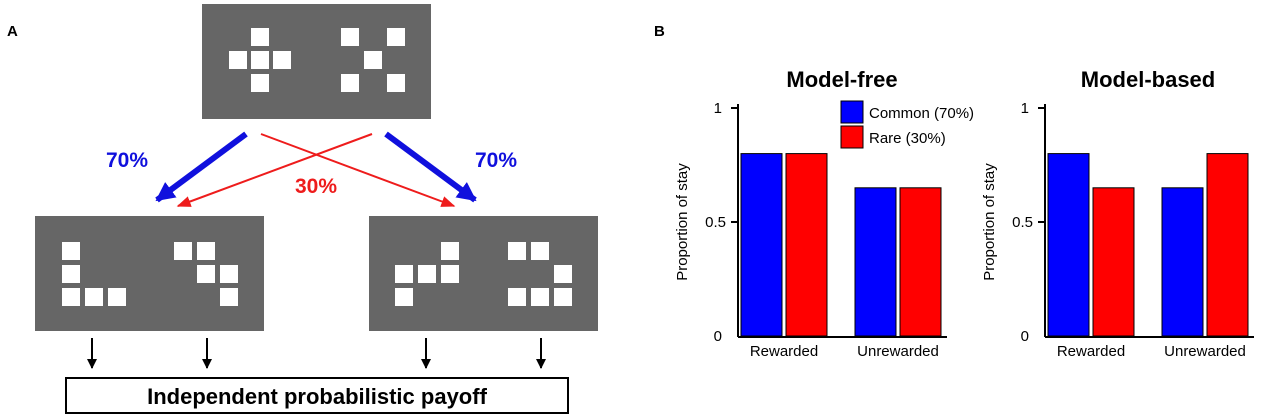 Image resolution: width=1271 pixels, height=418 pixels. Describe the element at coordinates (483, 273) in the screenshot. I see `second-stage-stimulus-right` at that location.